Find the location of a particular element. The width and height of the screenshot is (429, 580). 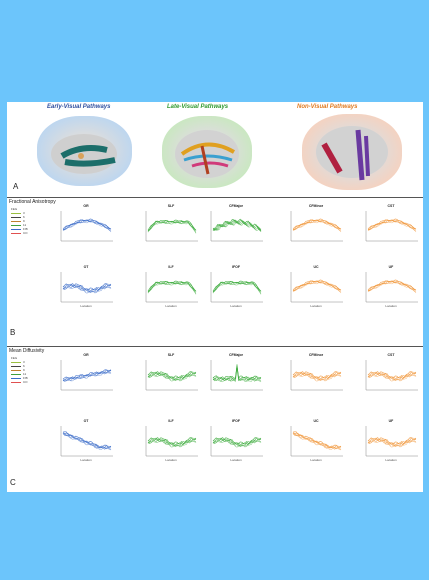

legend-b-header: FEG is located at coordinates (14, 209).